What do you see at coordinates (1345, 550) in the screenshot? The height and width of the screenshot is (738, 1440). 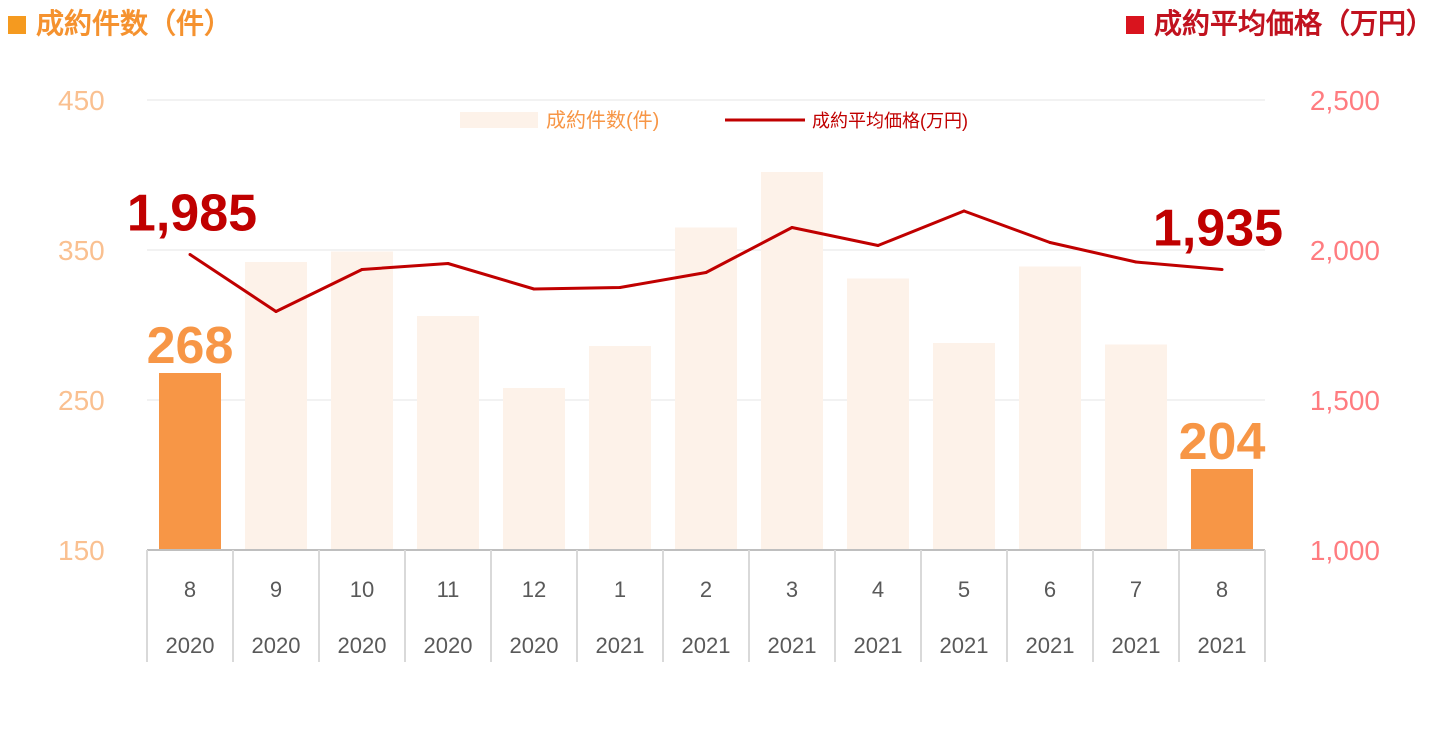 I see `right-axis-tick-label: 1,000` at bounding box center [1345, 550].